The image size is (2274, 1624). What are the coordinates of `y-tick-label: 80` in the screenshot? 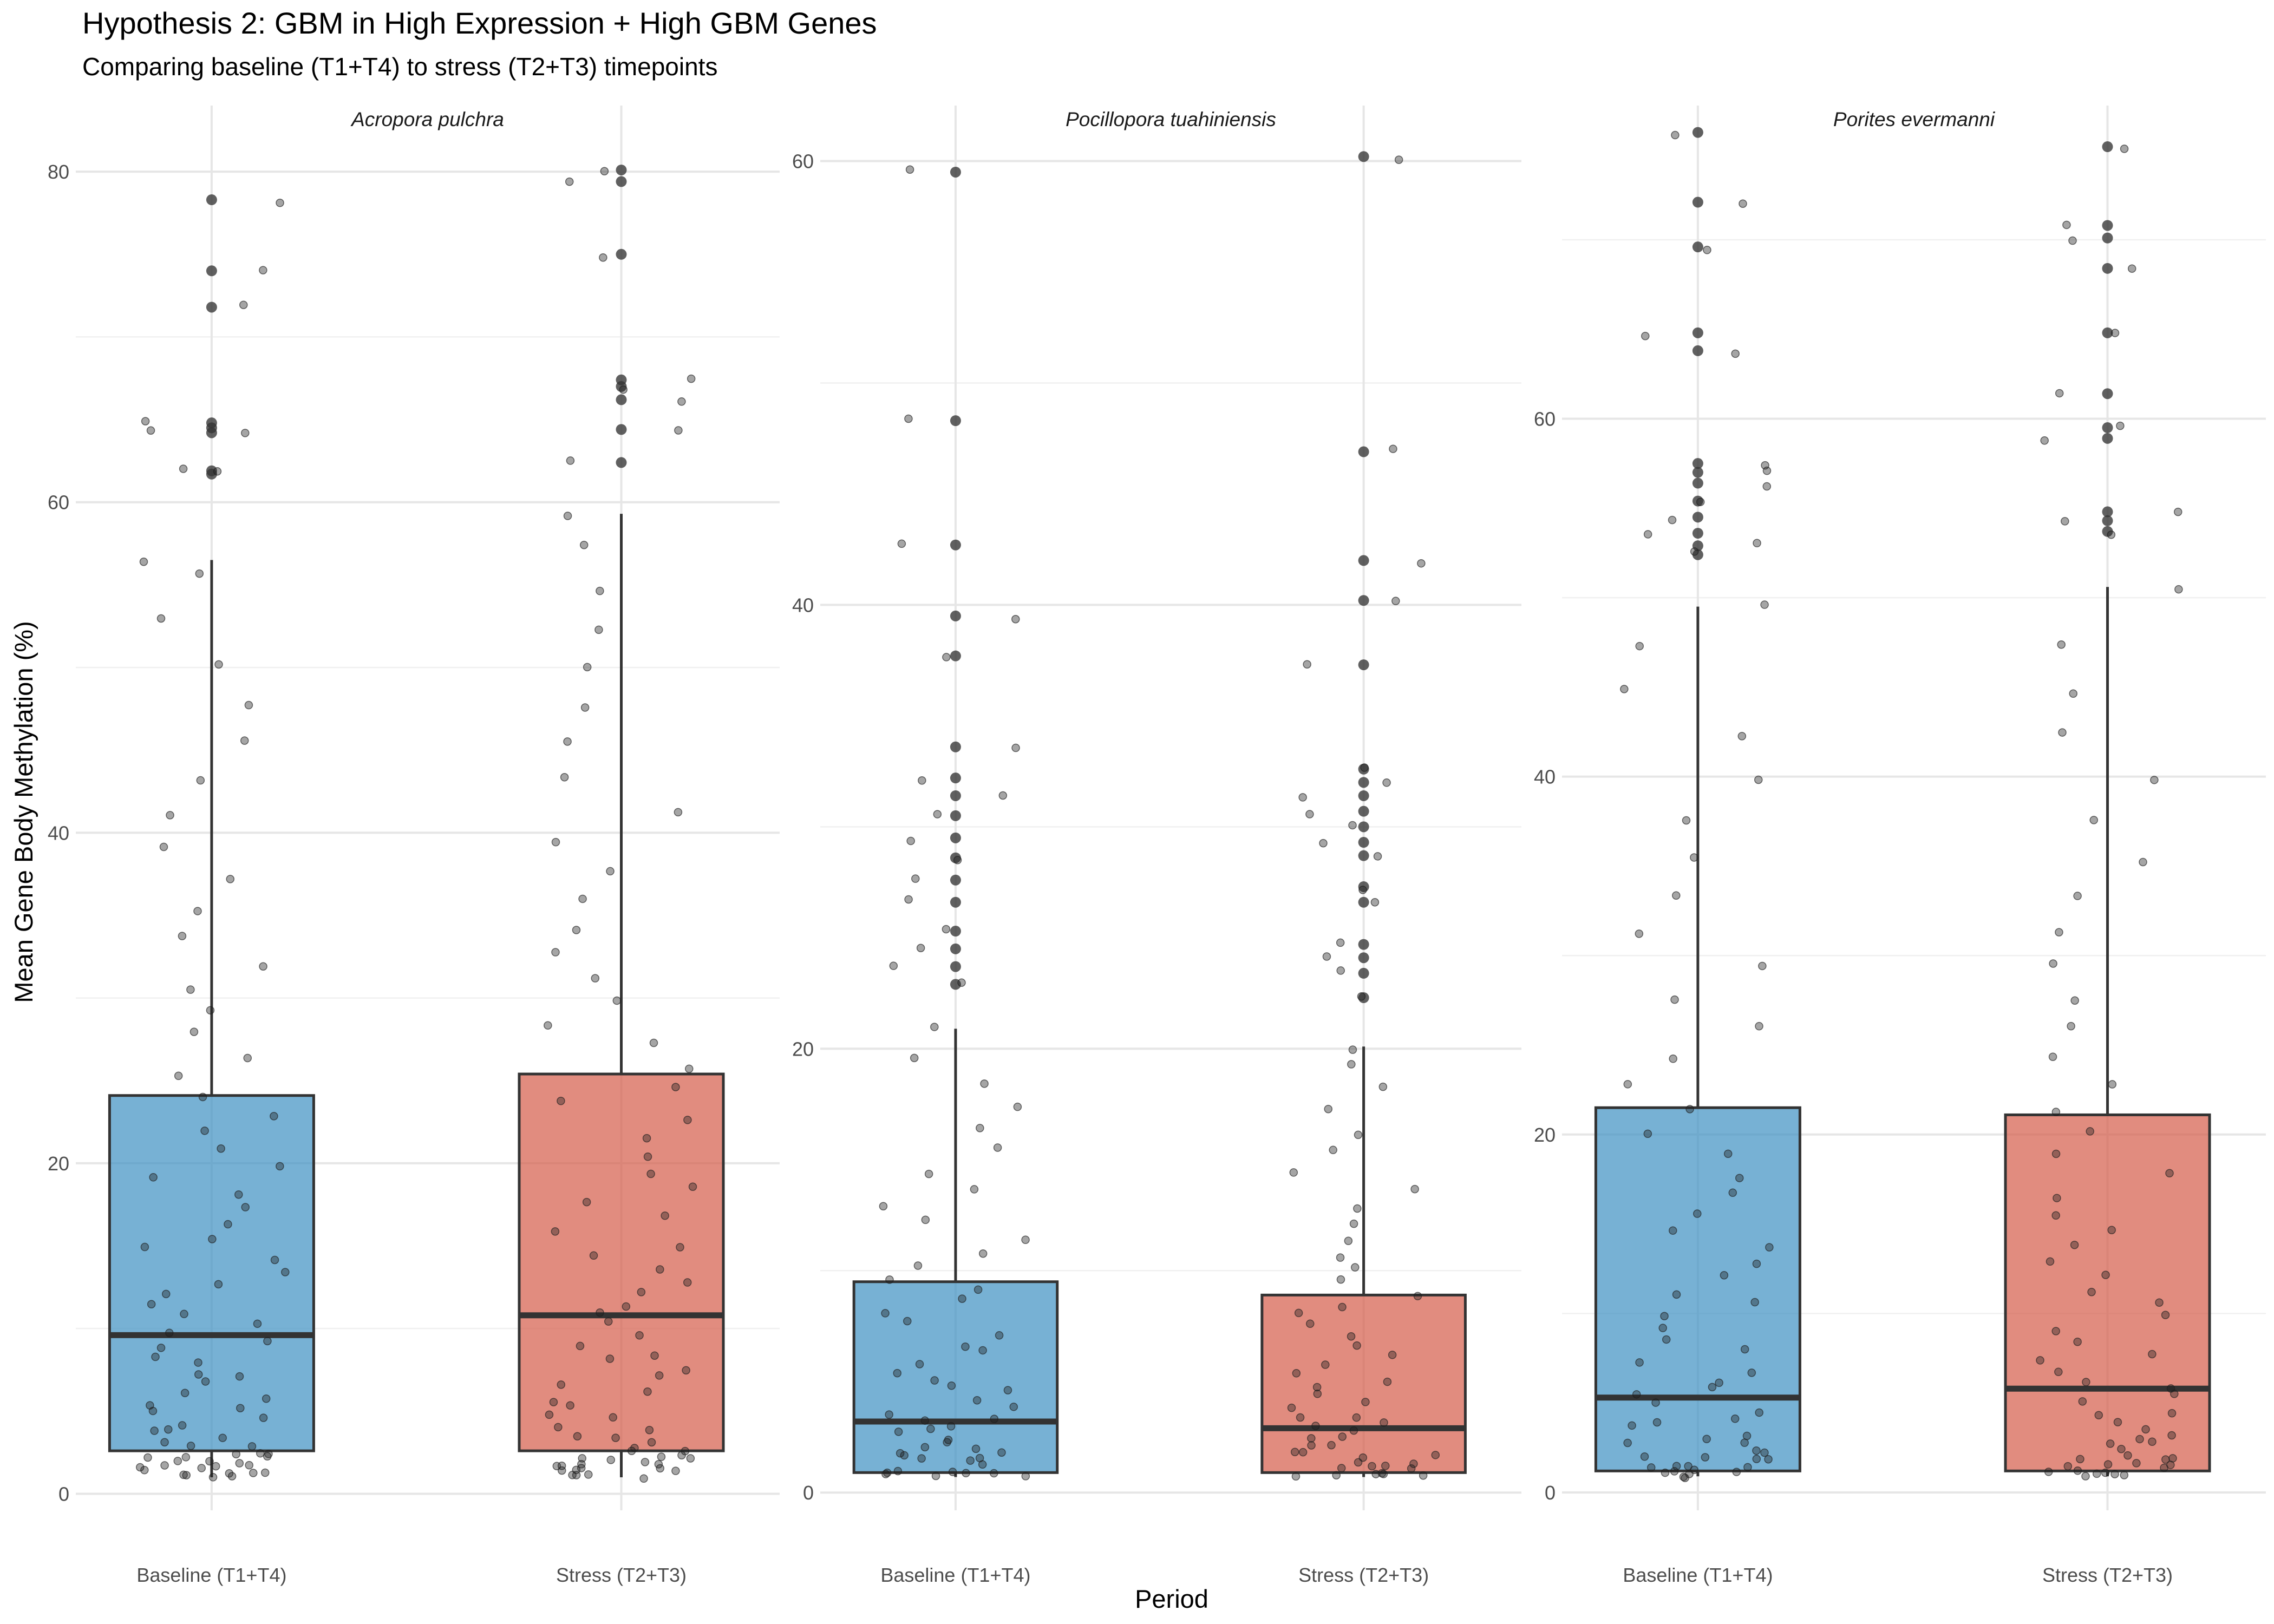 It's located at (59, 172).